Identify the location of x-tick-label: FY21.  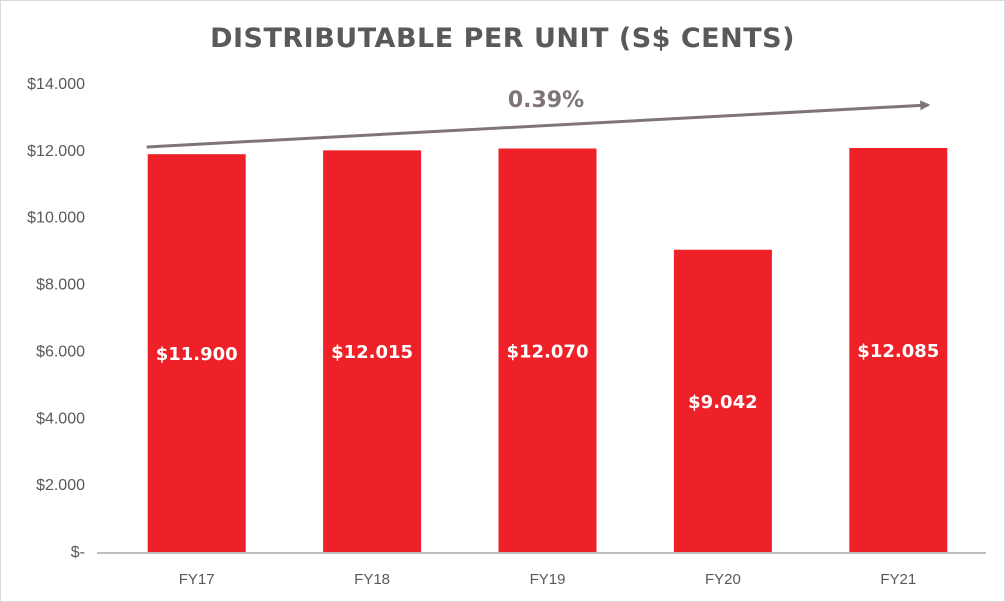
(898, 579).